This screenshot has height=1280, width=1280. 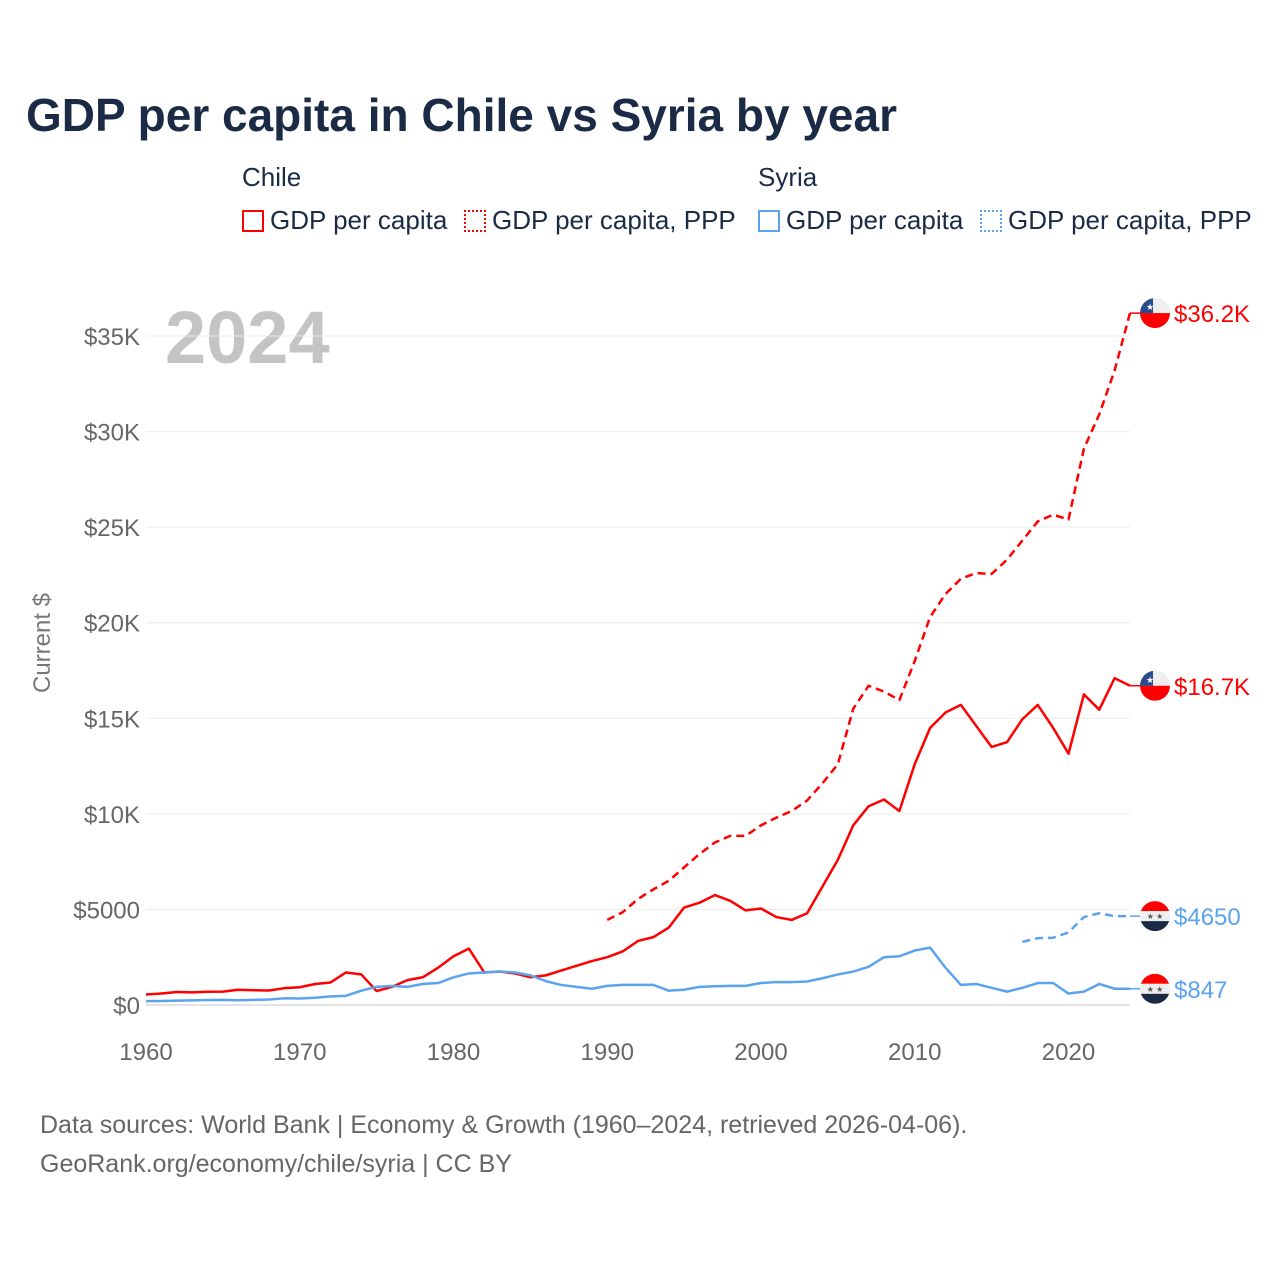 I want to click on y-axis-label: Current $, so click(x=42, y=643).